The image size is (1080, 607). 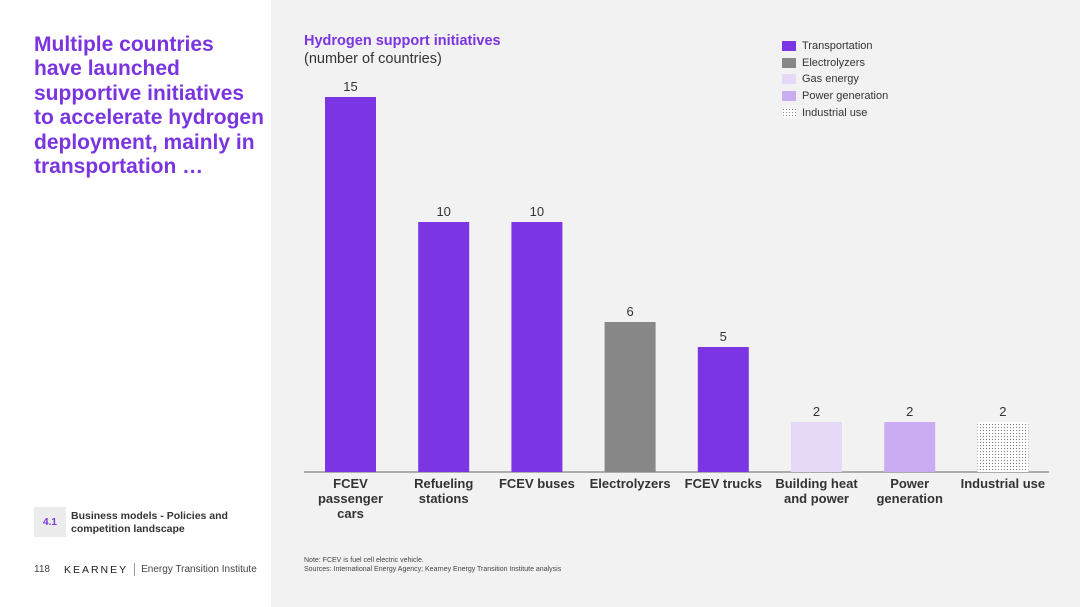 I want to click on bar-building-heat-and-power, so click(x=816, y=447).